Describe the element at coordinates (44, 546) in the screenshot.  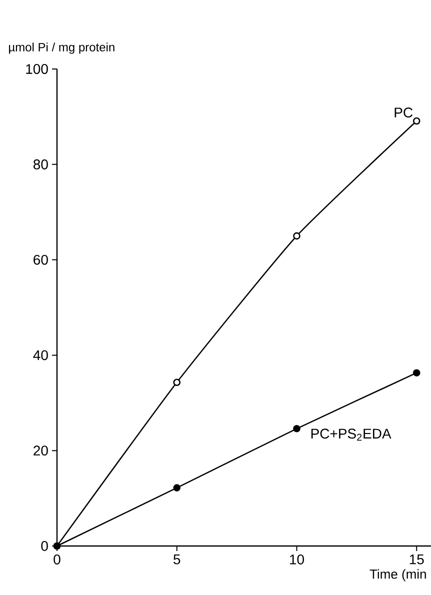
I see `y-tick-label: 0` at that location.